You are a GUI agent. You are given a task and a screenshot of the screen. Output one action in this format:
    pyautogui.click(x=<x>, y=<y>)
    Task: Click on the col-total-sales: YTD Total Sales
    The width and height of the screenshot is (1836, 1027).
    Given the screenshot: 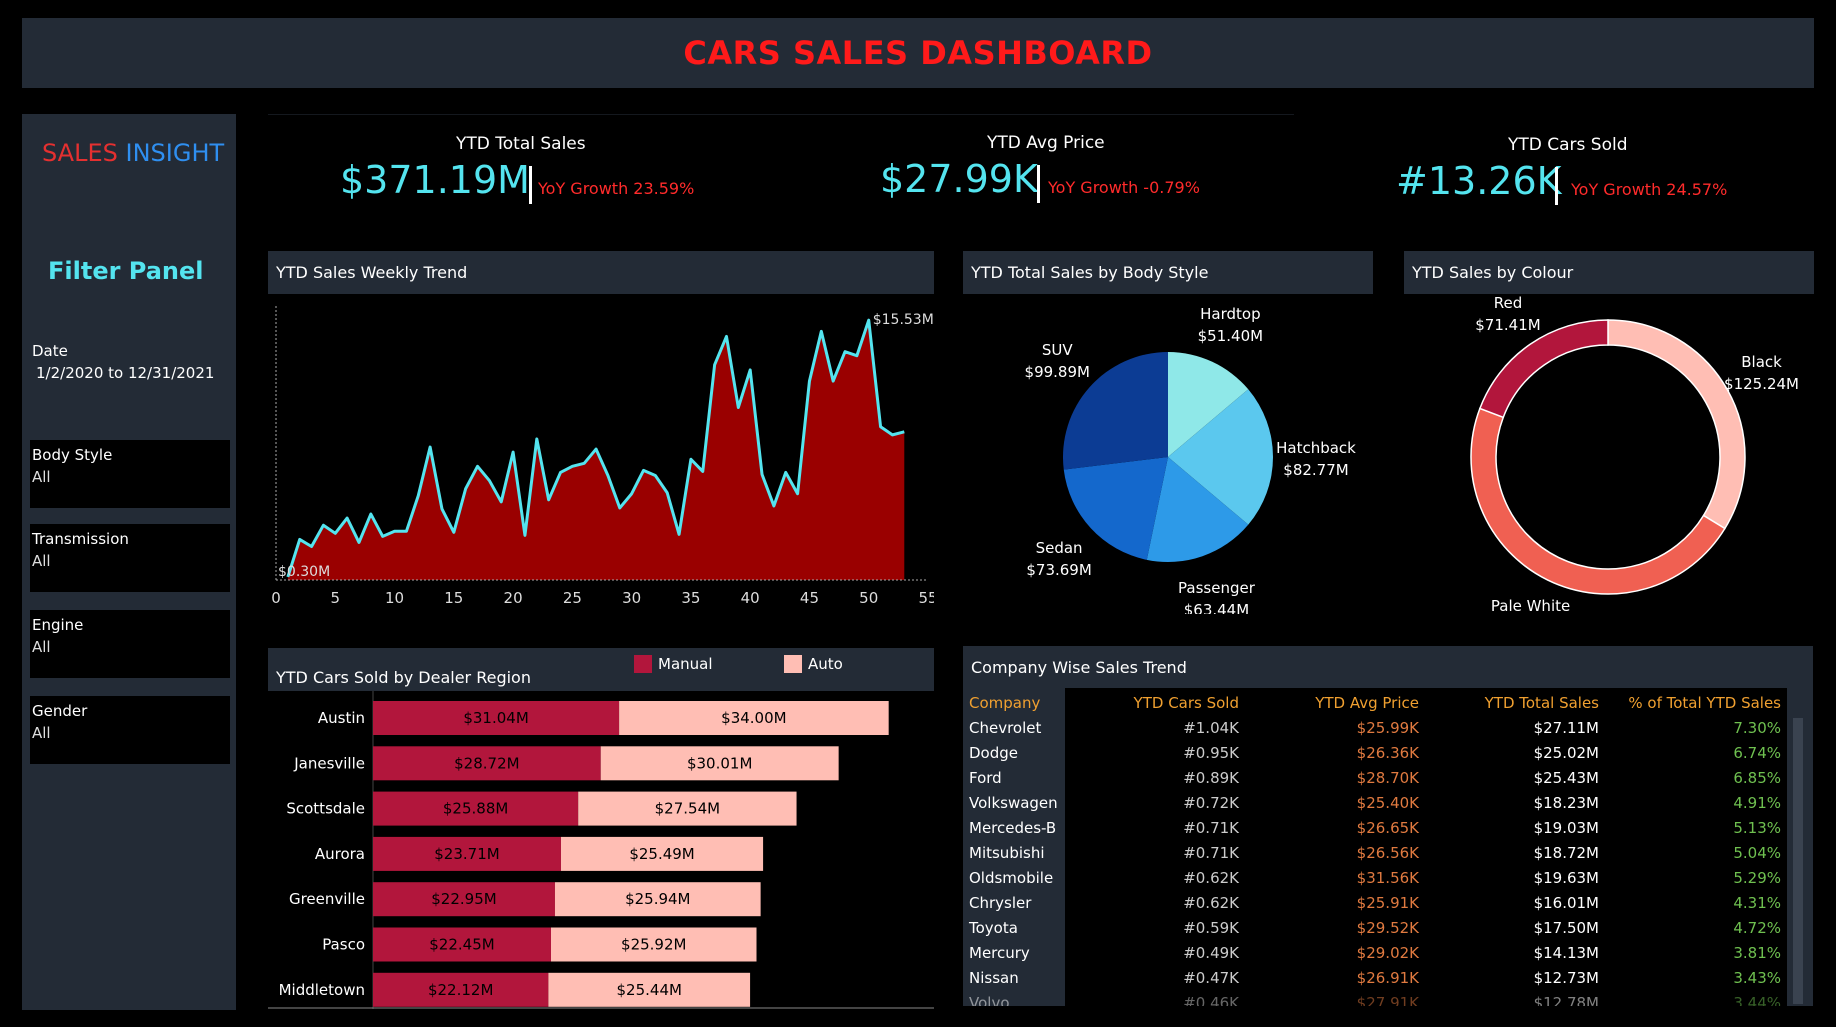 What is the action you would take?
    pyautogui.click(x=1541, y=702)
    